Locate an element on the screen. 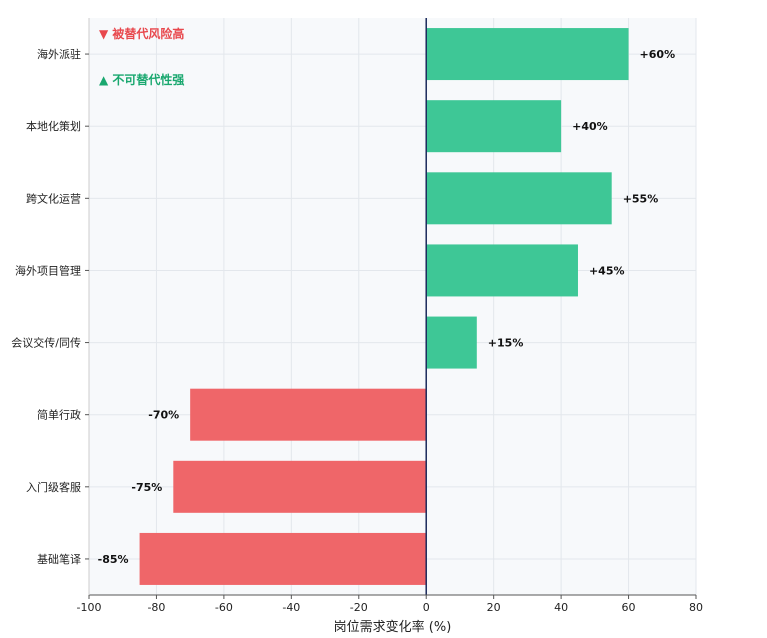 This screenshot has width=767, height=638. x-tick-label: -40 is located at coordinates (291, 607).